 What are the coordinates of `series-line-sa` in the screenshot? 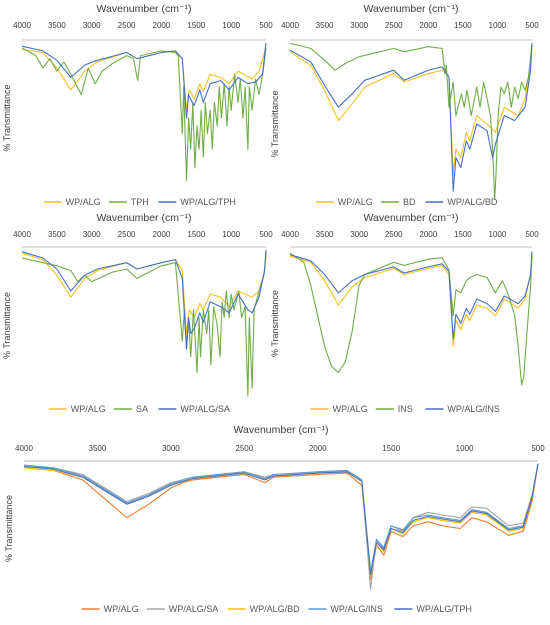 It's located at (144, 325).